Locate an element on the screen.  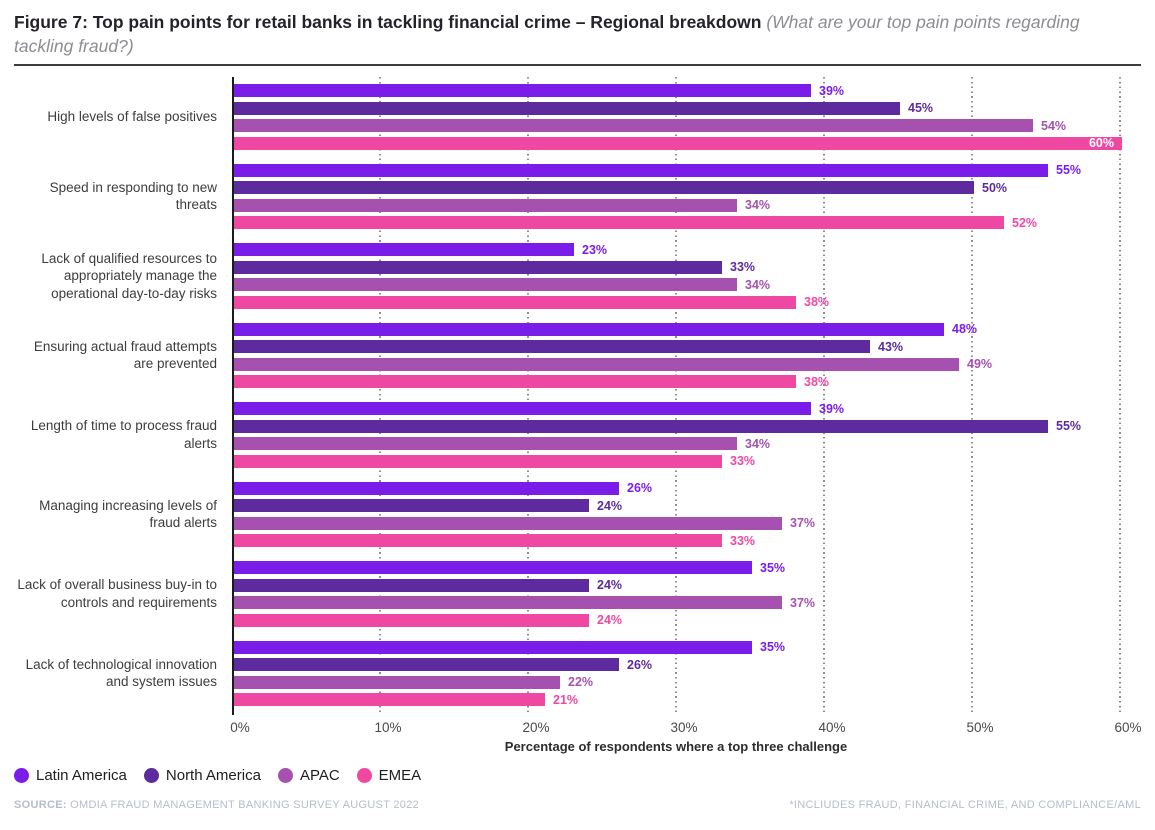
x-tick-label: 10% is located at coordinates (388, 727).